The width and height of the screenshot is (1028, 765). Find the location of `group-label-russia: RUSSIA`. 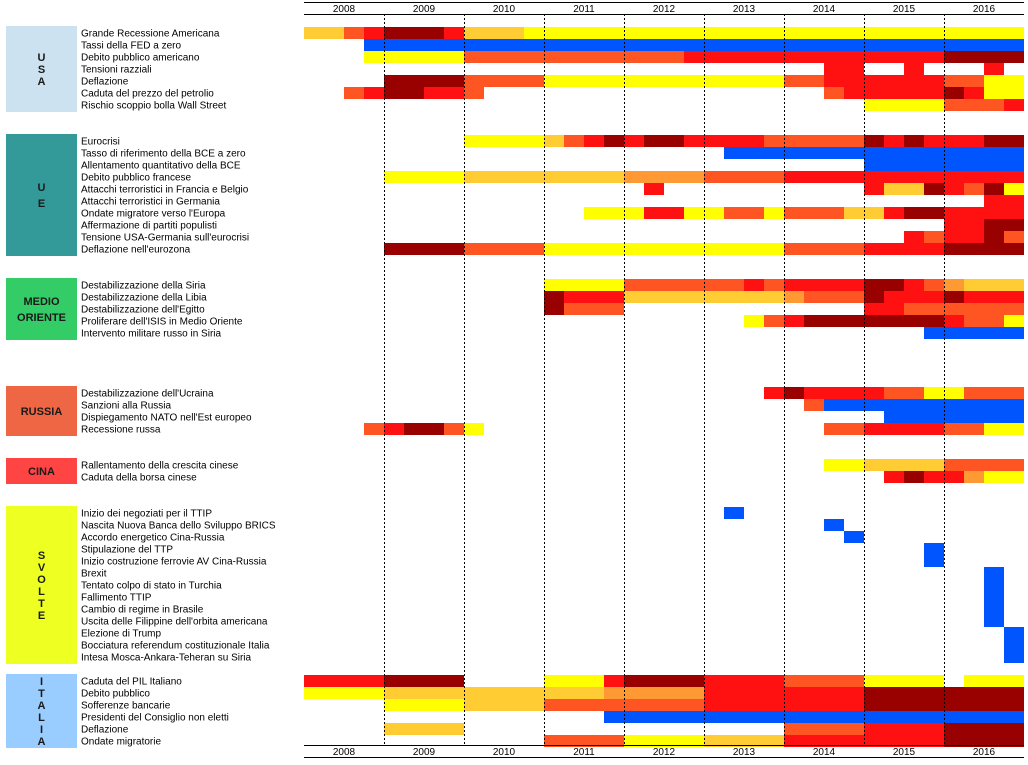

group-label-russia: RUSSIA is located at coordinates (42, 412).